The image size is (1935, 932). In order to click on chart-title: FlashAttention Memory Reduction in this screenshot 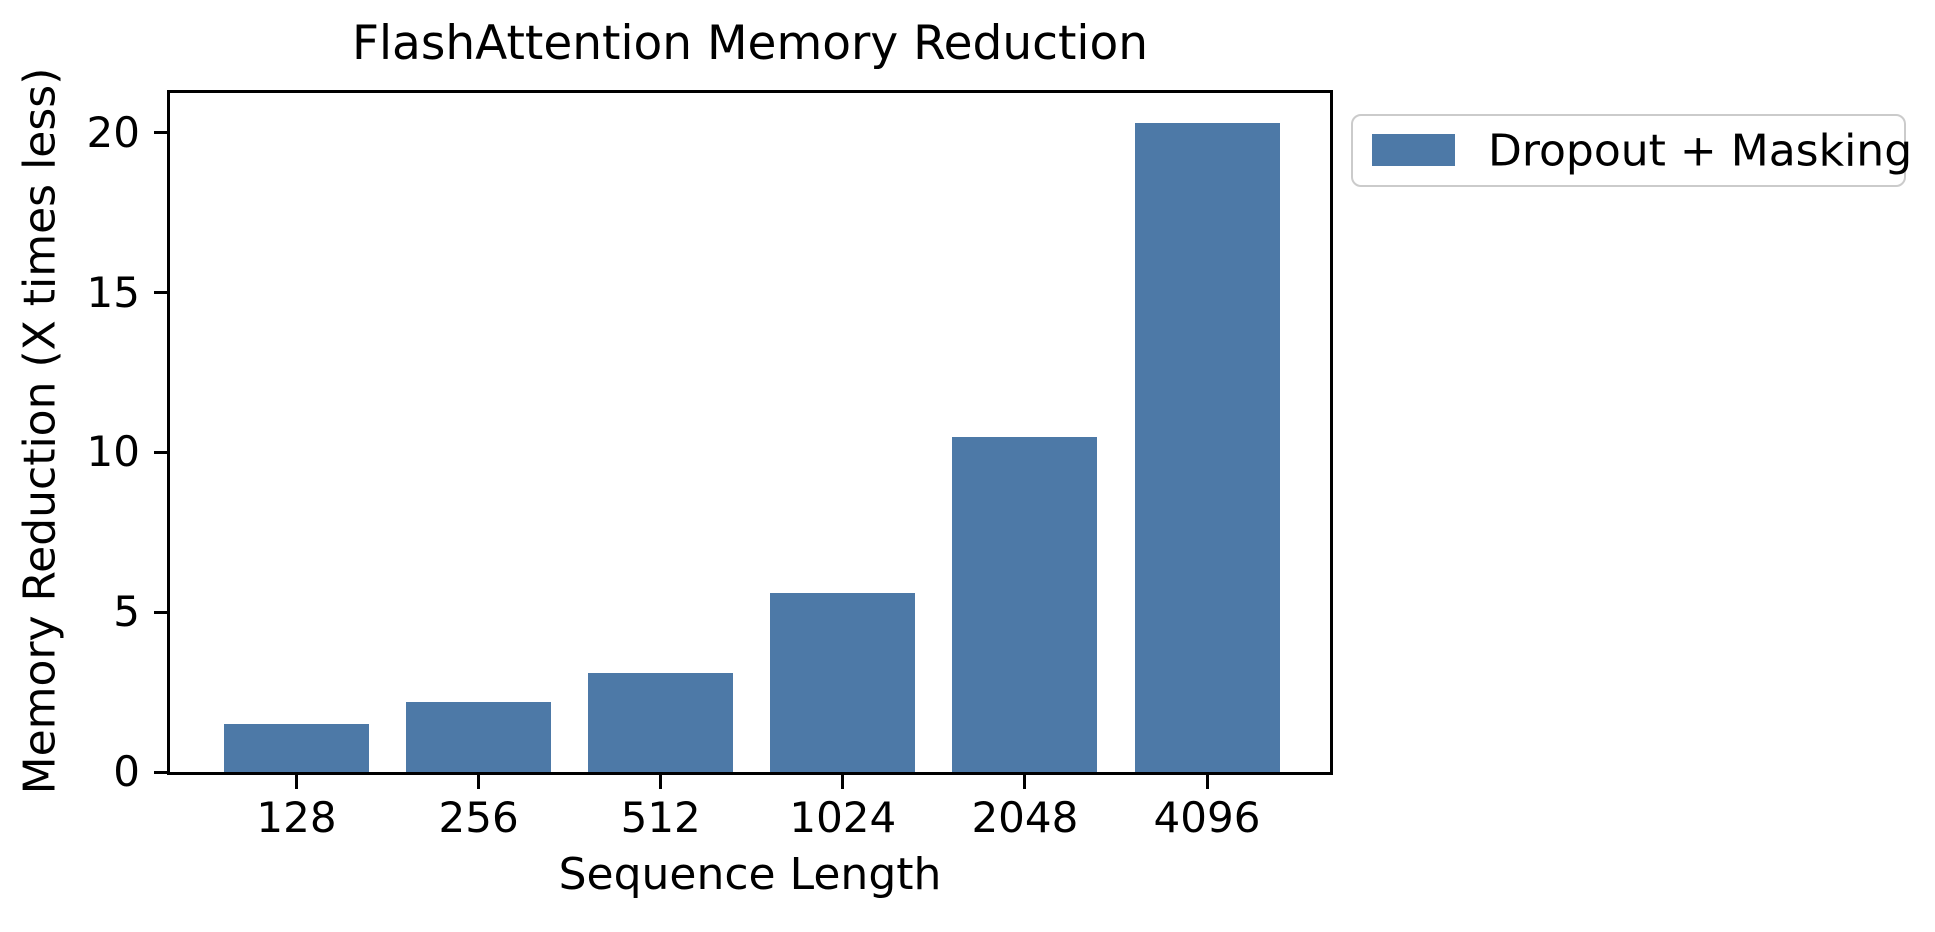, I will do `click(750, 43)`.